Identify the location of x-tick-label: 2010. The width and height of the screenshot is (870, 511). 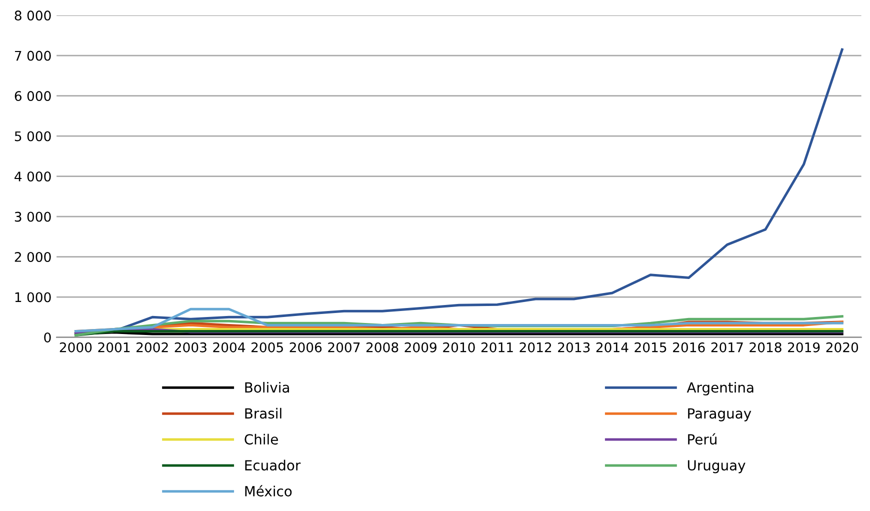
(459, 347).